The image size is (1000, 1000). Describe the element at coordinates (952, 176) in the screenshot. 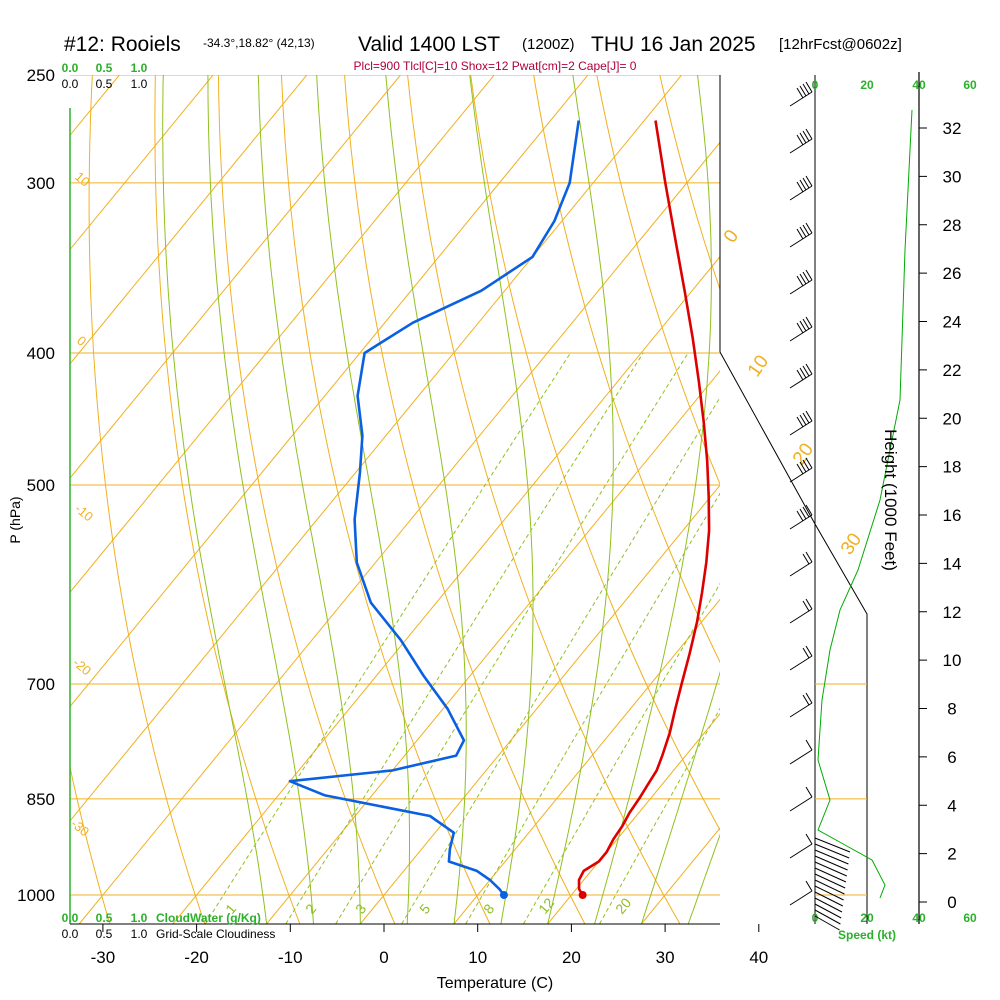

I see `height-tick-label: 30` at that location.